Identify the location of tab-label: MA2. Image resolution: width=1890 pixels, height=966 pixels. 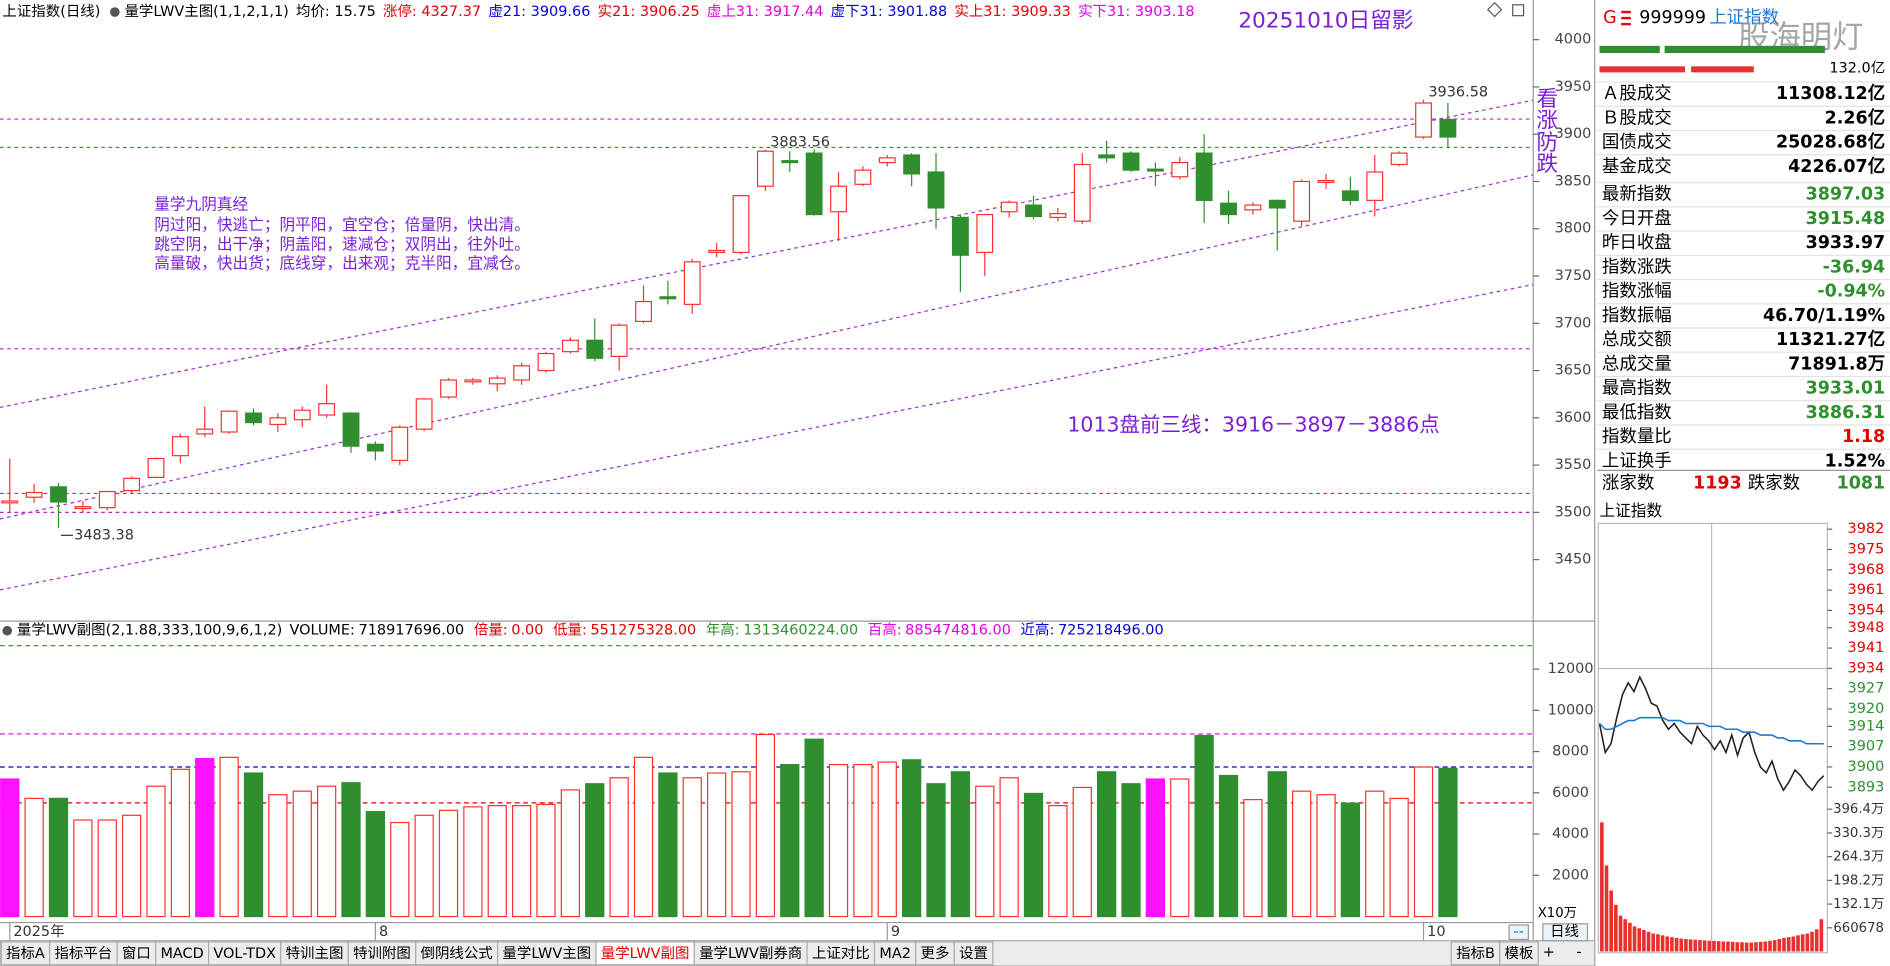
(895, 954).